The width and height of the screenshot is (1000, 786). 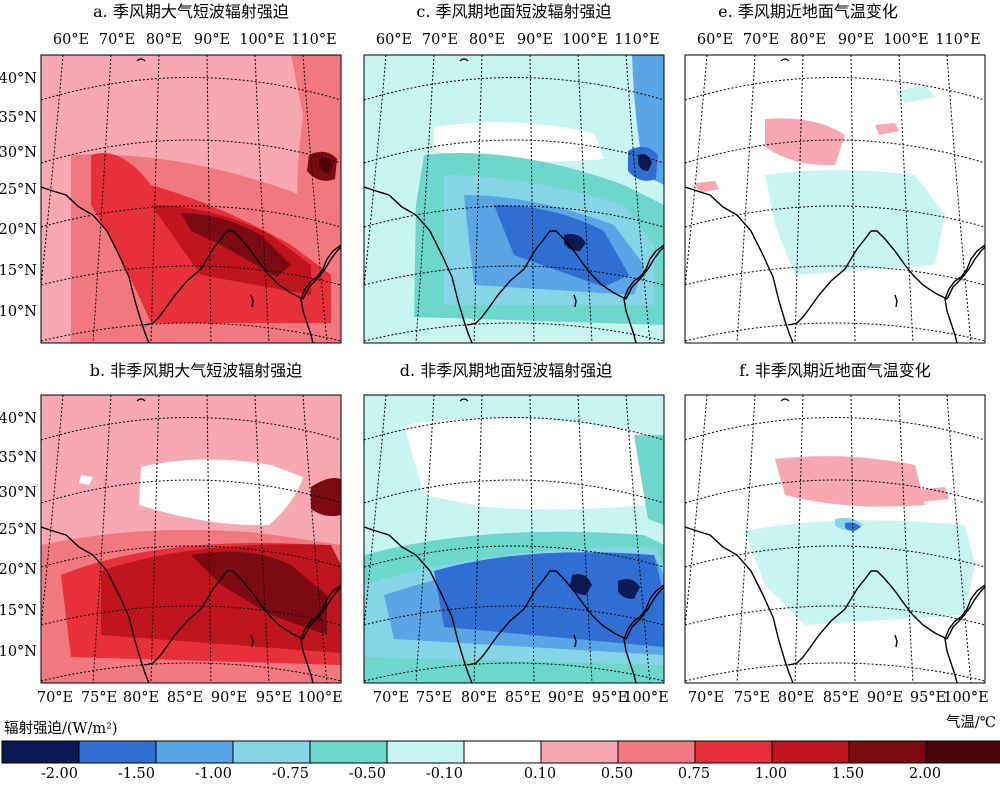 What do you see at coordinates (18, 419) in the screenshot?
I see `lat-label: 40°N` at bounding box center [18, 419].